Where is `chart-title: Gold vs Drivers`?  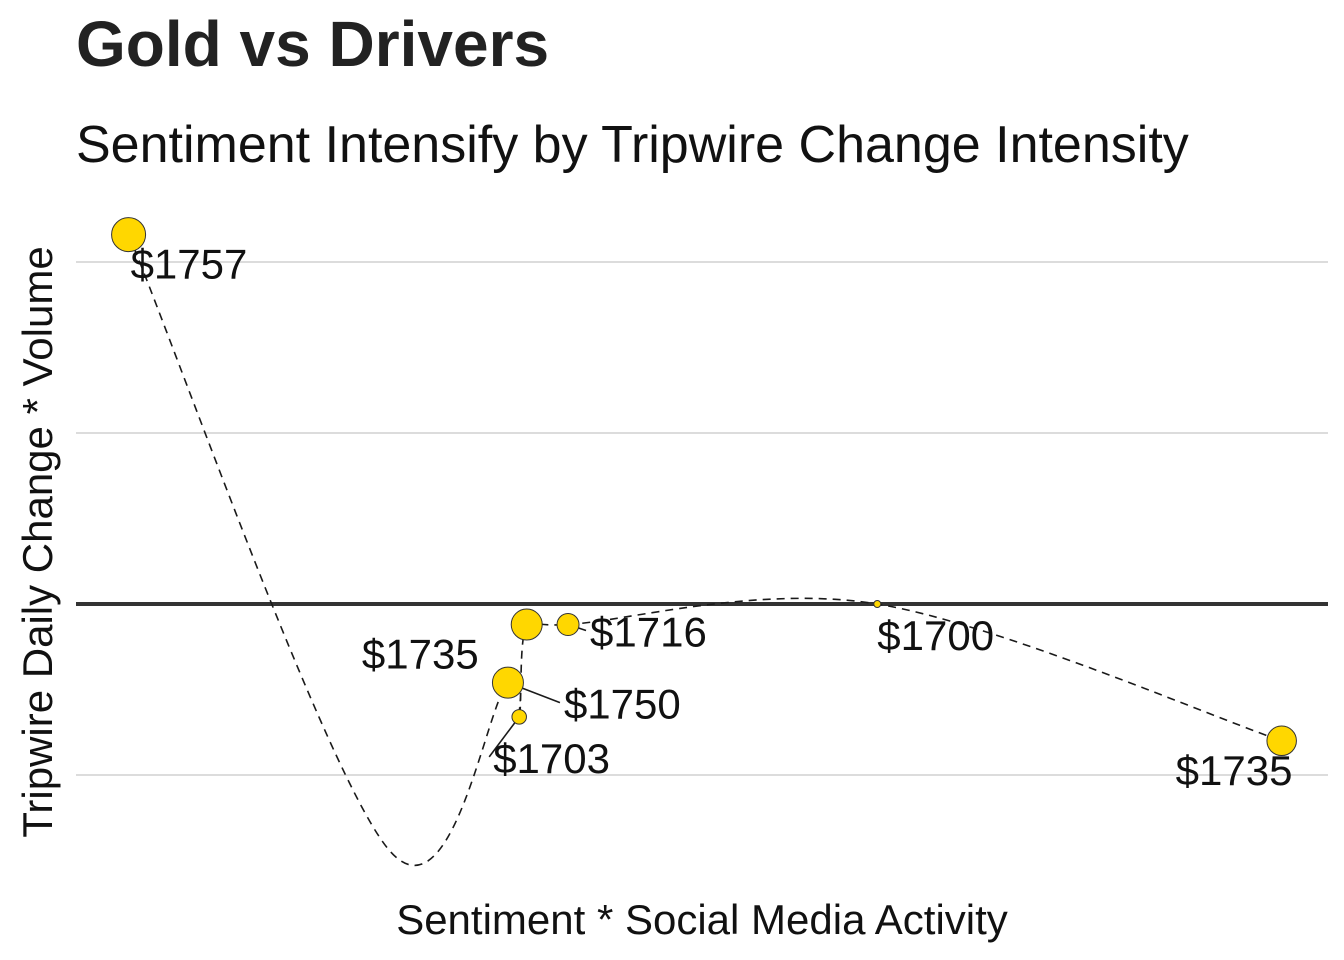 chart-title: Gold vs Drivers is located at coordinates (313, 44).